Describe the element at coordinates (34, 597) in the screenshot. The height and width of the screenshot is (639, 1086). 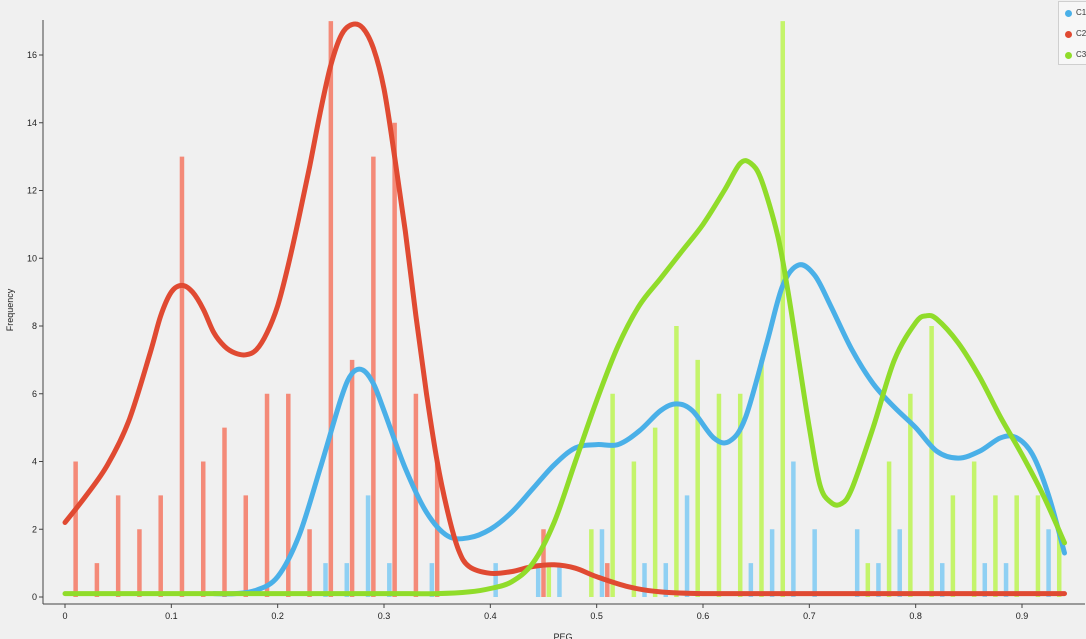
I see `y-tick-label: 0` at that location.